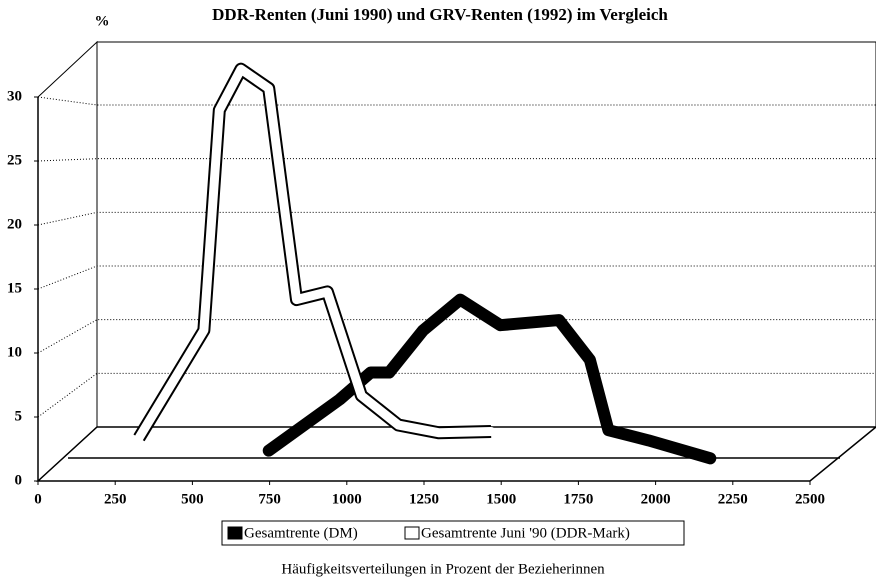 The height and width of the screenshot is (581, 876). Describe the element at coordinates (456, 454) in the screenshot. I see `floor` at that location.